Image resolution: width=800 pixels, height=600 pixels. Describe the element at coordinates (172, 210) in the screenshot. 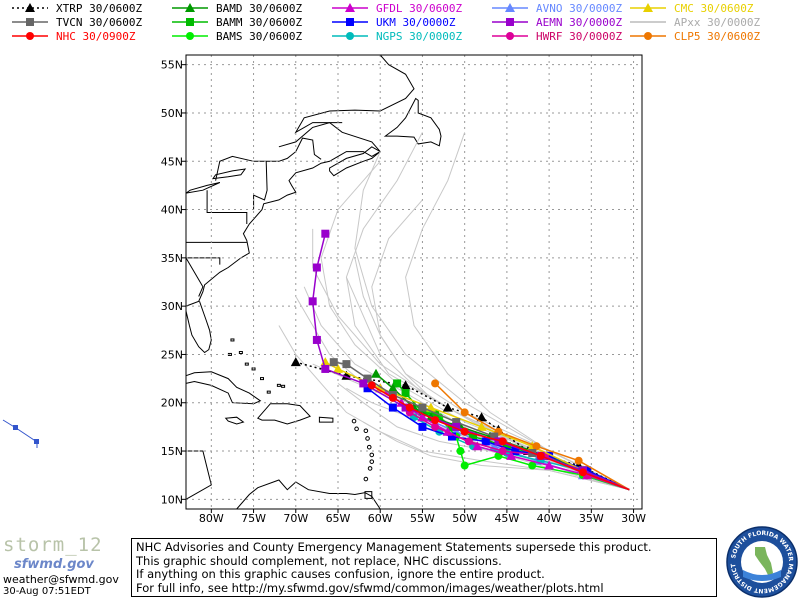

I see `lat-label: 40N` at that location.